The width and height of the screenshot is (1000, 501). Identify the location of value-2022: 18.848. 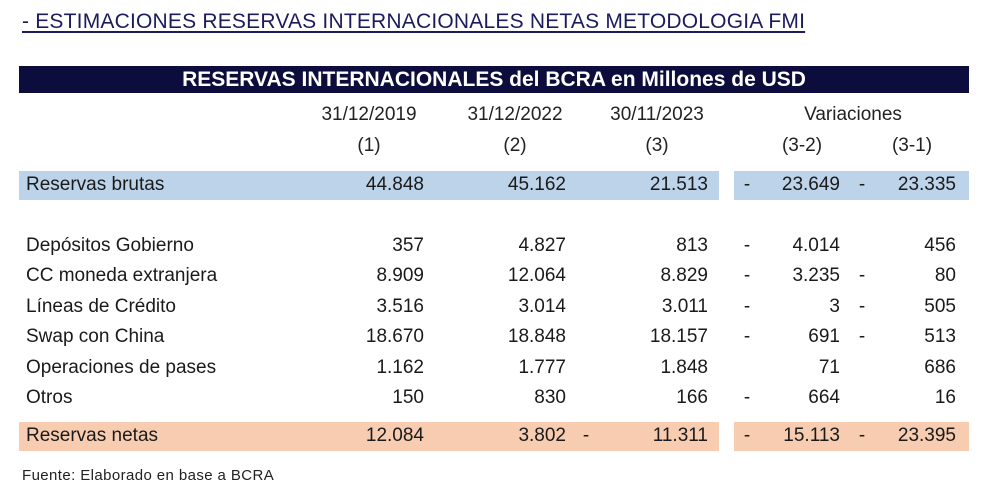
(536, 336).